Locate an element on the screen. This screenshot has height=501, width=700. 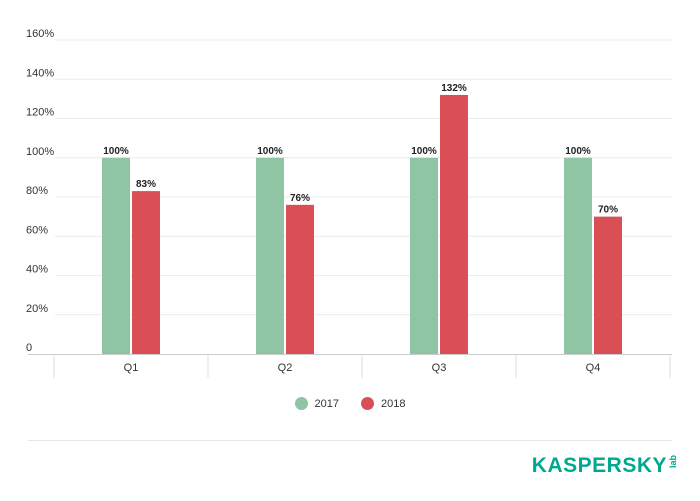
legend-label-2018: 2018 is located at coordinates (393, 403).